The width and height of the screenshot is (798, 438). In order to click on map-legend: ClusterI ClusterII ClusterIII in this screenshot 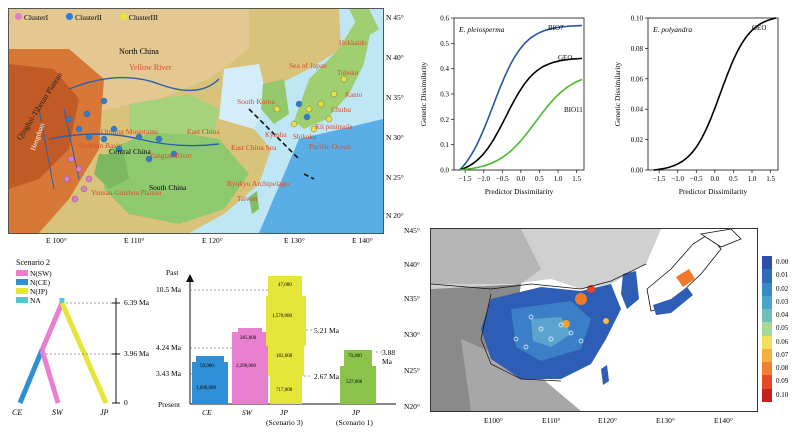, I will do `click(86, 17)`.